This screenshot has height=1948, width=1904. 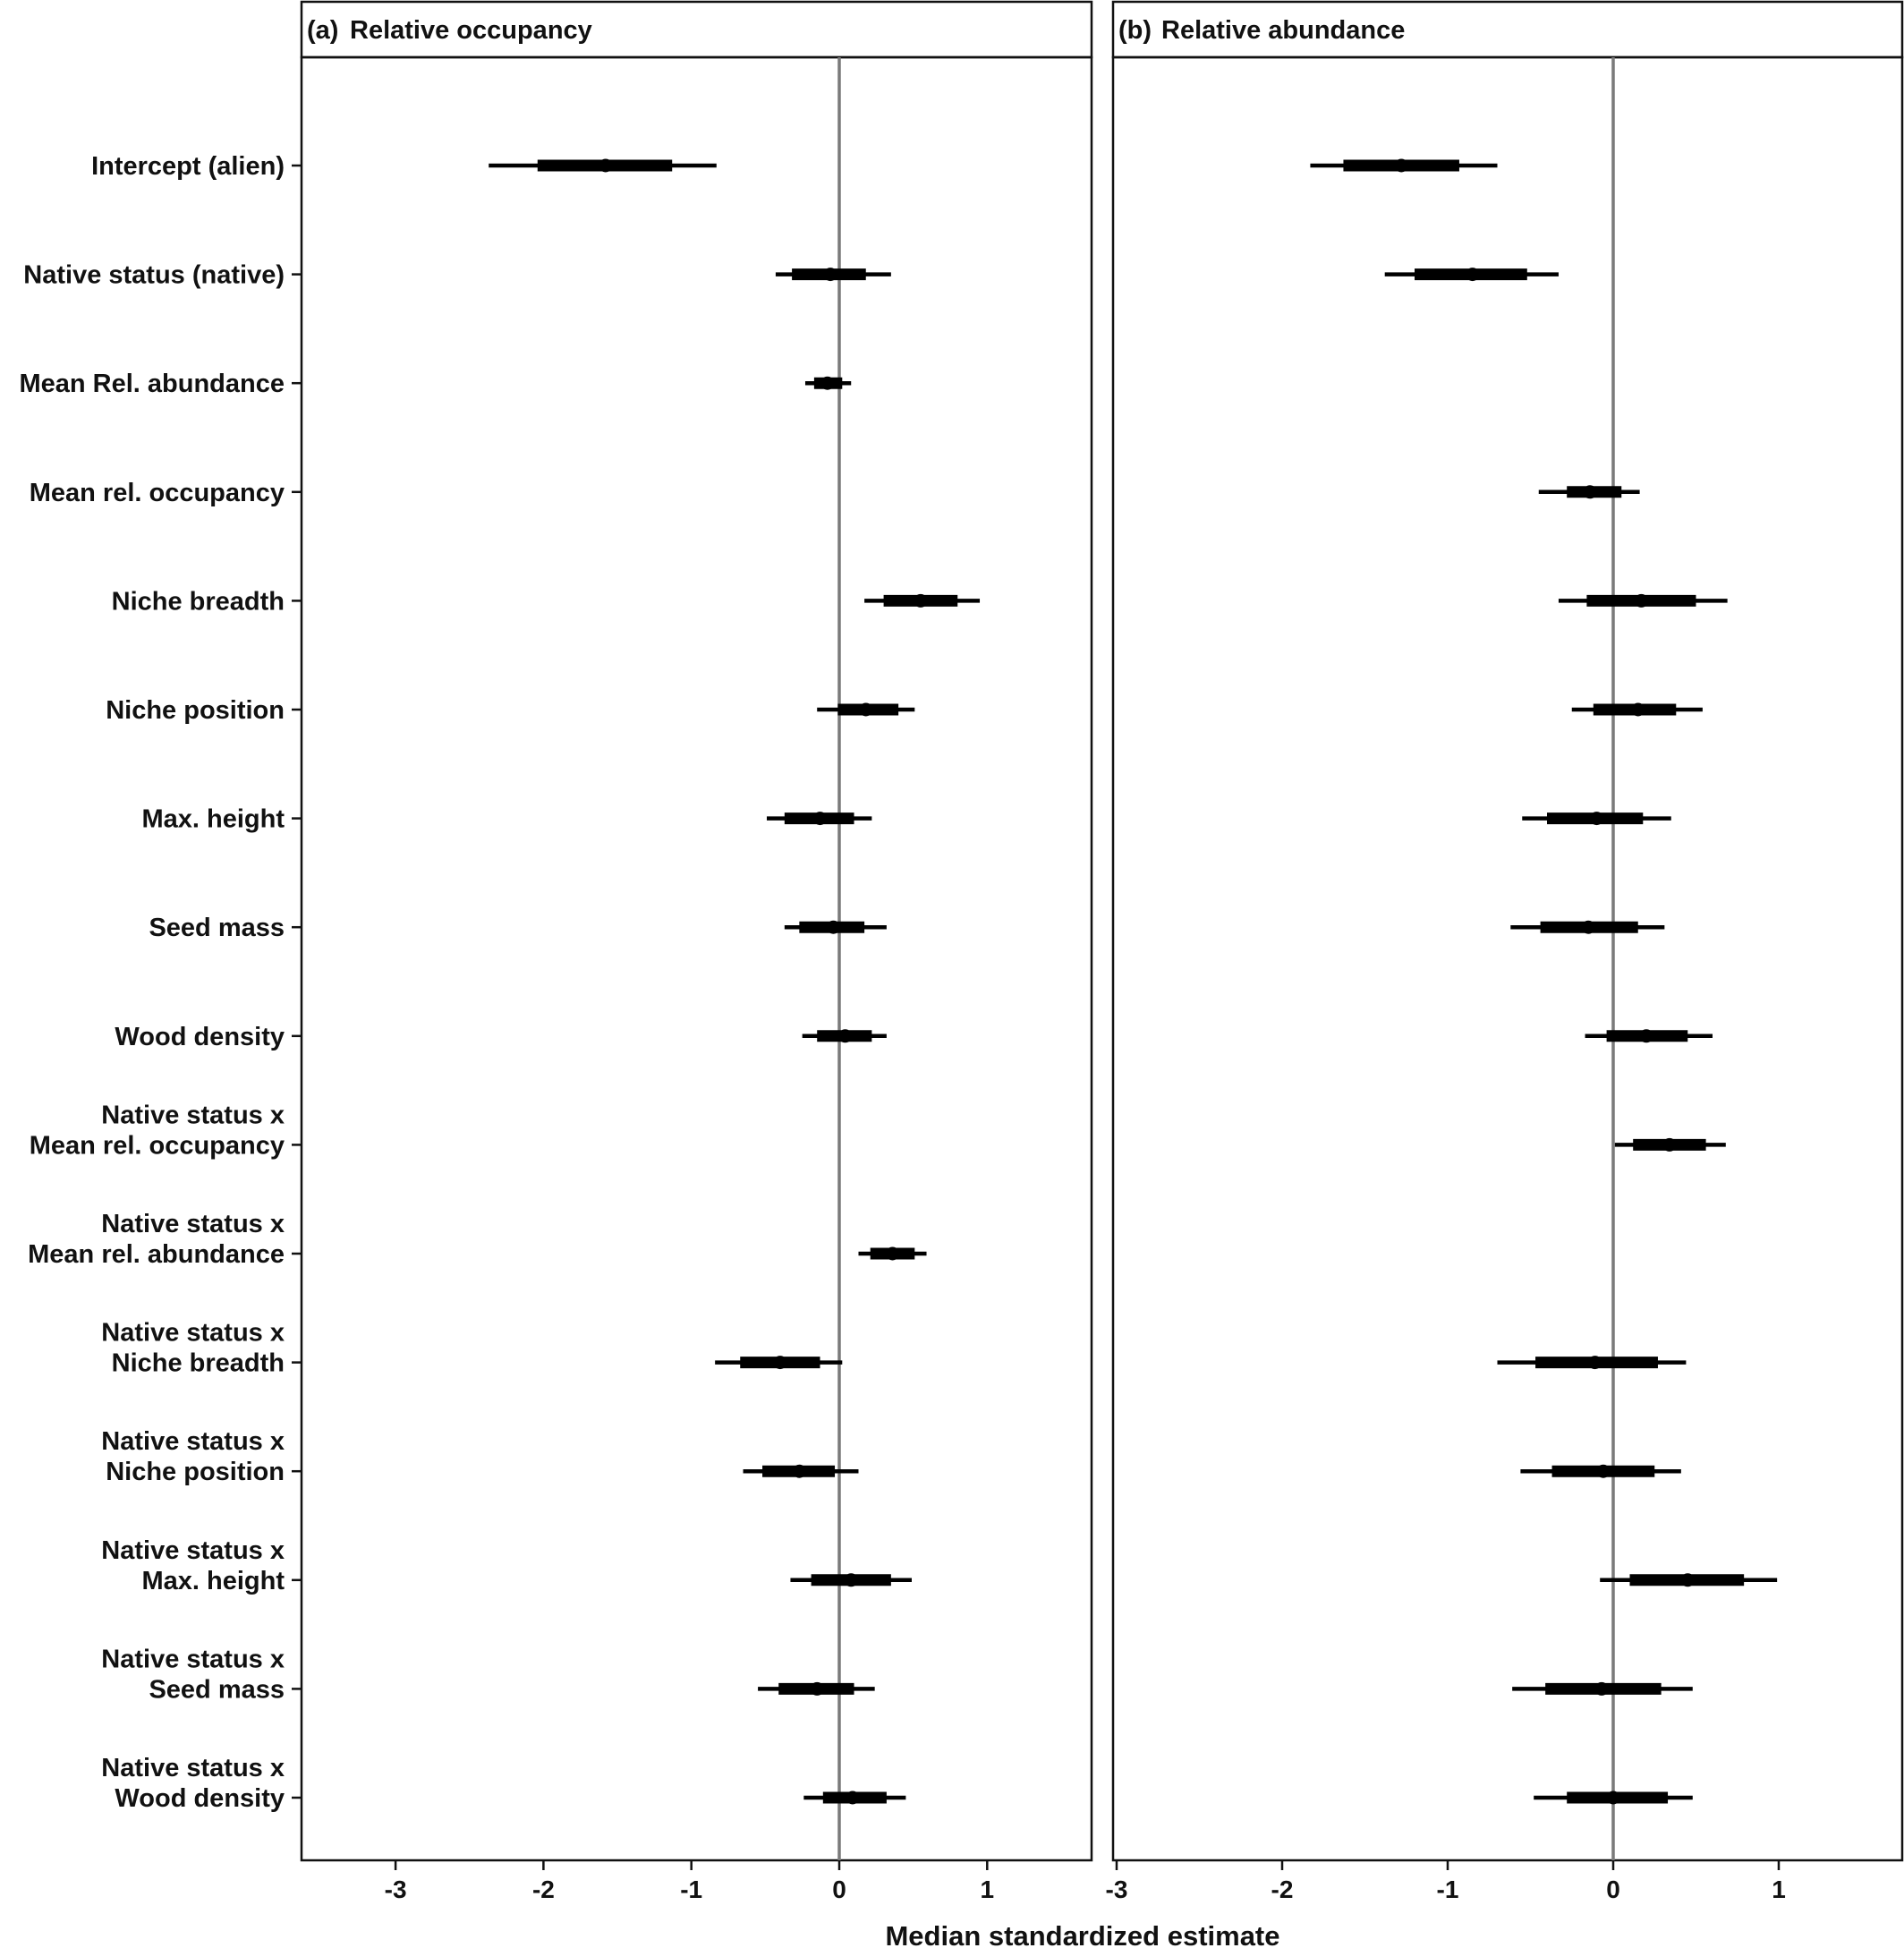 What do you see at coordinates (213, 819) in the screenshot?
I see `row-label: Max. height` at bounding box center [213, 819].